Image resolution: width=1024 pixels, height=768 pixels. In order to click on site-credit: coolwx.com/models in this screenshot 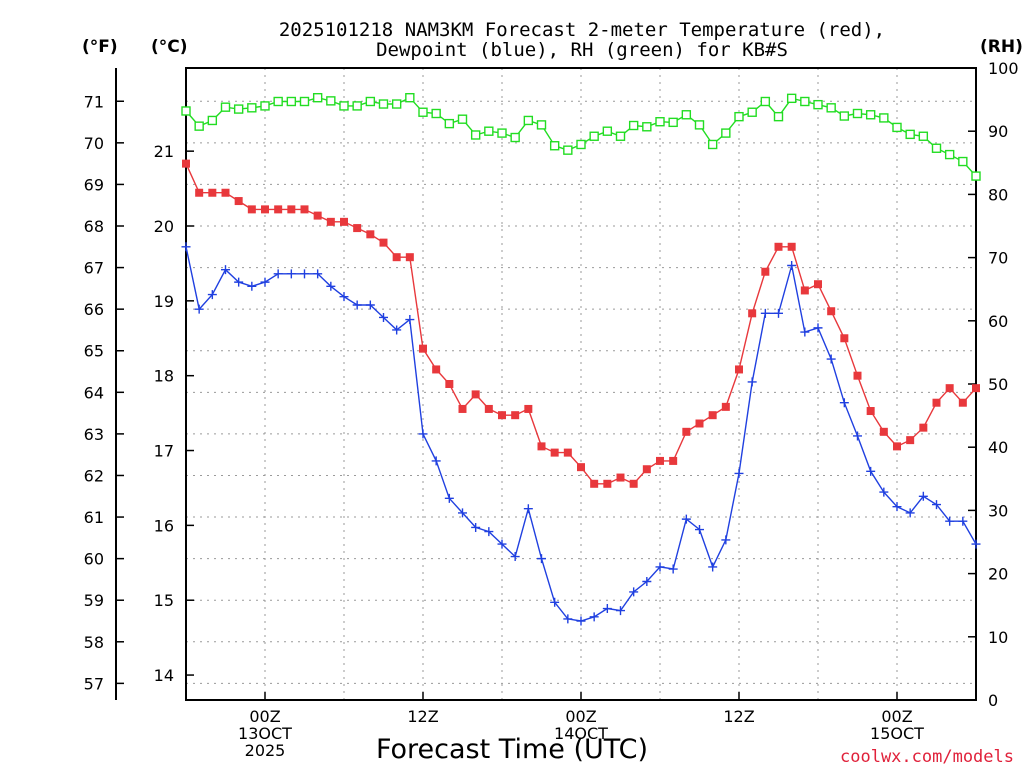, I will do `click(927, 757)`.